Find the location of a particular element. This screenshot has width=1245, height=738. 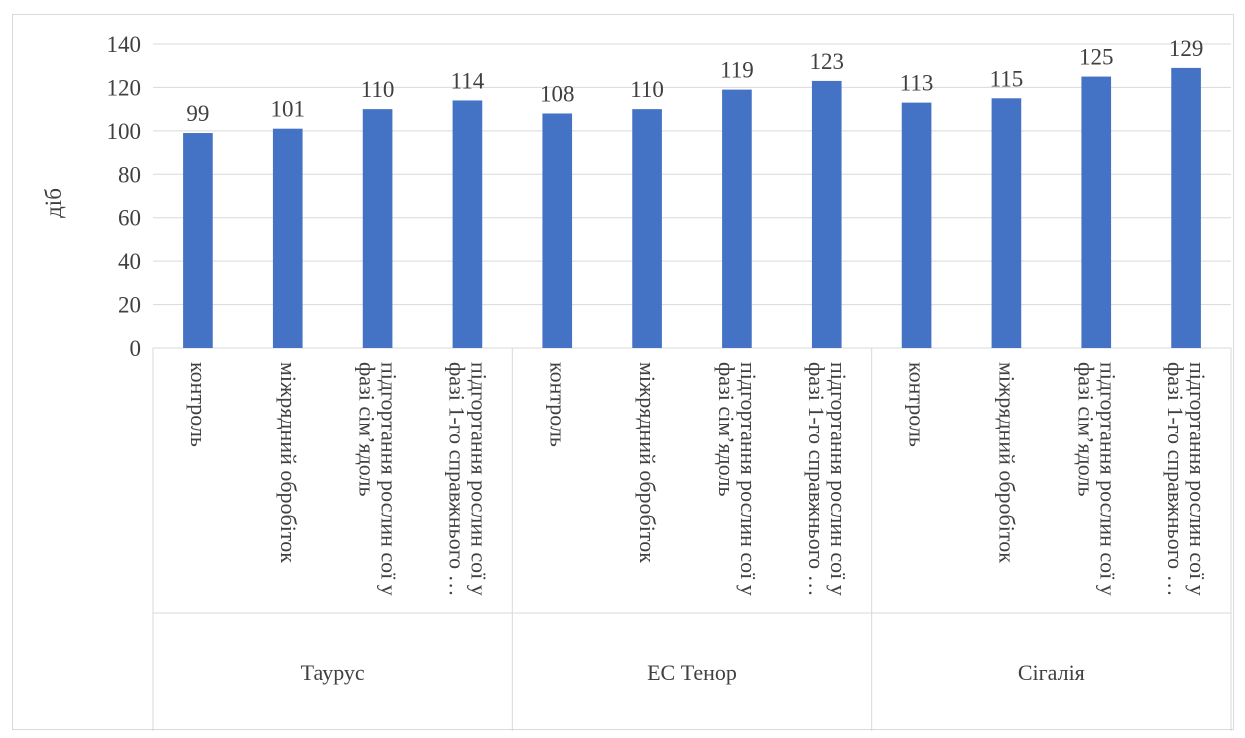

data-label: 129 is located at coordinates (1186, 48).